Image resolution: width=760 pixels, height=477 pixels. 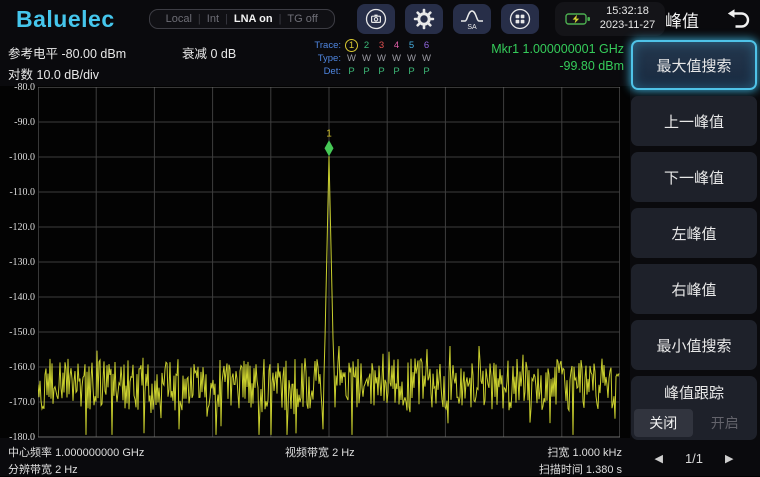 I want to click on settings-button, so click(x=423, y=19).